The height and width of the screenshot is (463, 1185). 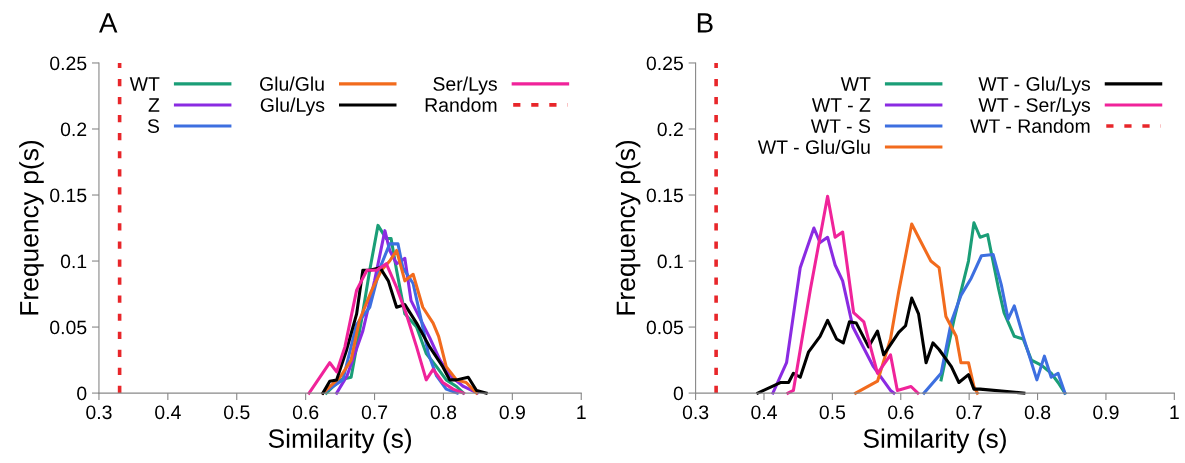 What do you see at coordinates (292, 83) in the screenshot?
I see `legend-label: Glu/Glu` at bounding box center [292, 83].